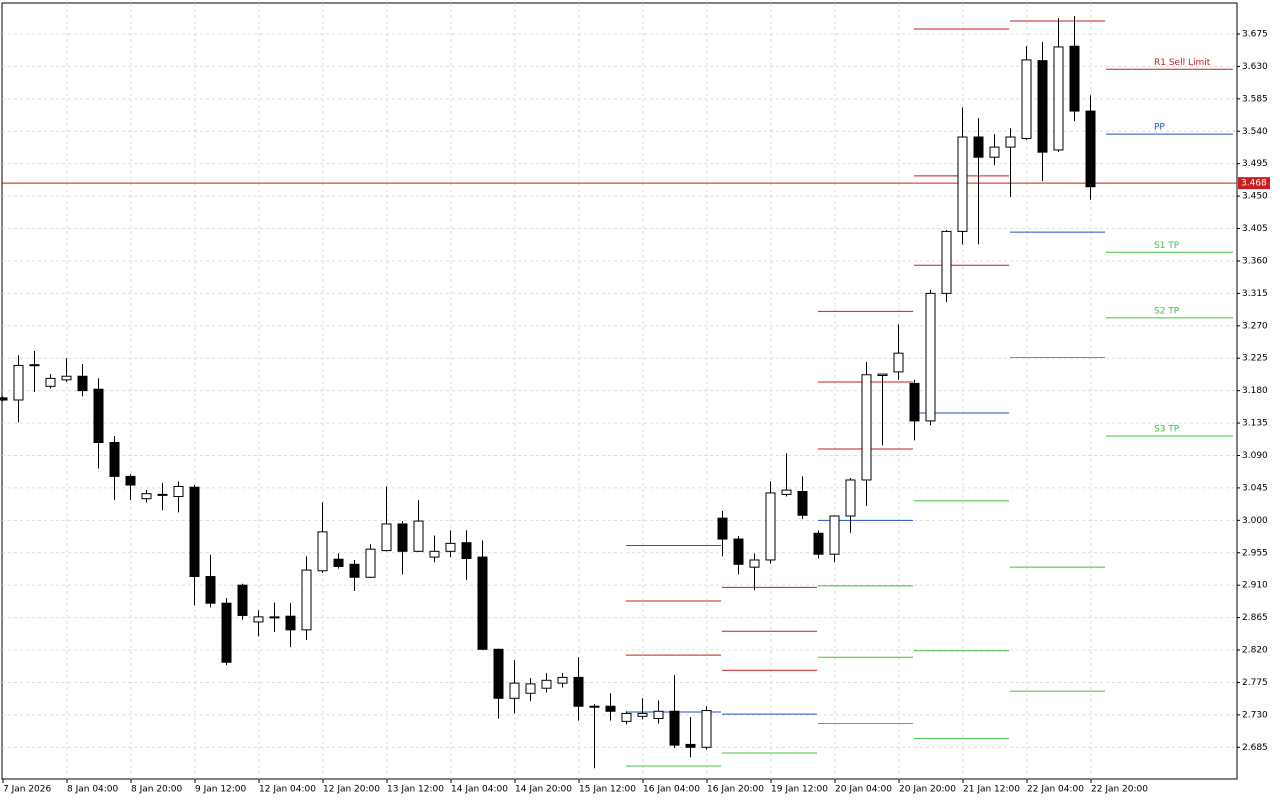  I want to click on y-tick-label: 2.685, so click(1255, 748).